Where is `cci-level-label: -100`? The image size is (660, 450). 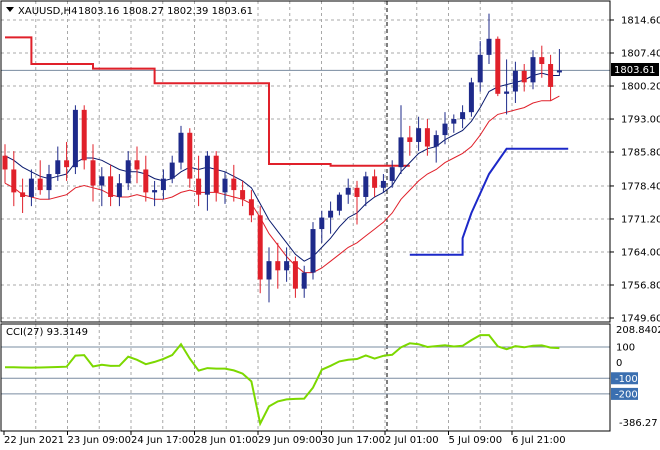 cci-level-label: -100 is located at coordinates (626, 379).